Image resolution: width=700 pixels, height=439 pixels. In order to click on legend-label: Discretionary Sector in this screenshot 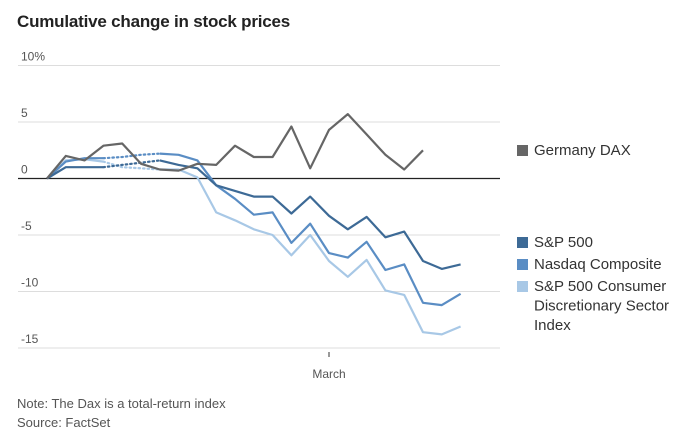, I will do `click(601, 306)`.